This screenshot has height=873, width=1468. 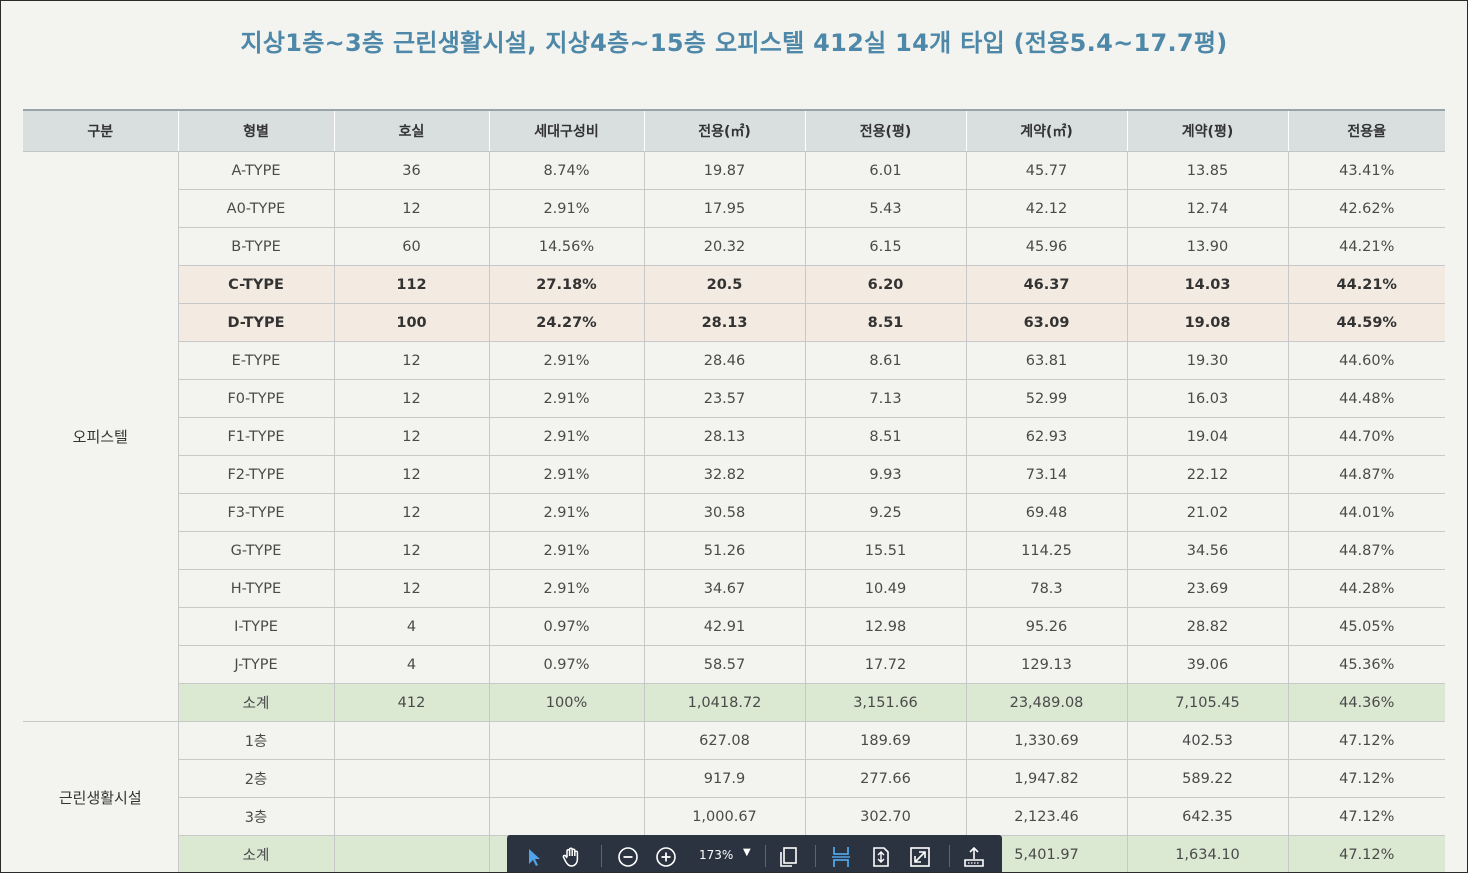 What do you see at coordinates (1207, 474) in the screenshot?
I see `cell-contract-pyeong: 22.12` at bounding box center [1207, 474].